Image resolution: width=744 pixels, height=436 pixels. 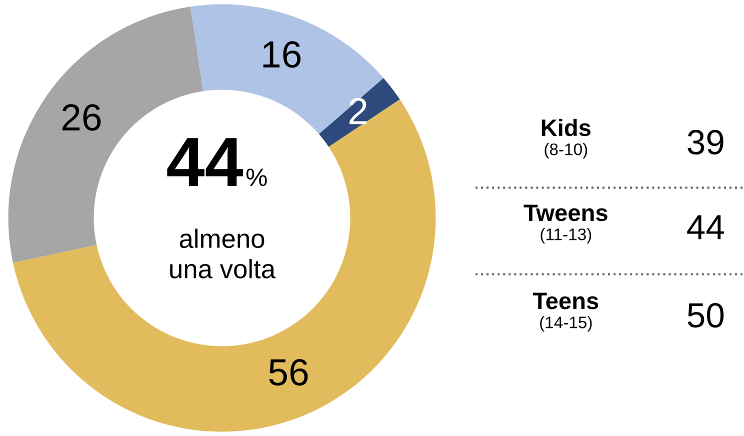 What do you see at coordinates (566, 324) in the screenshot?
I see `text: (14-15)` at bounding box center [566, 324].